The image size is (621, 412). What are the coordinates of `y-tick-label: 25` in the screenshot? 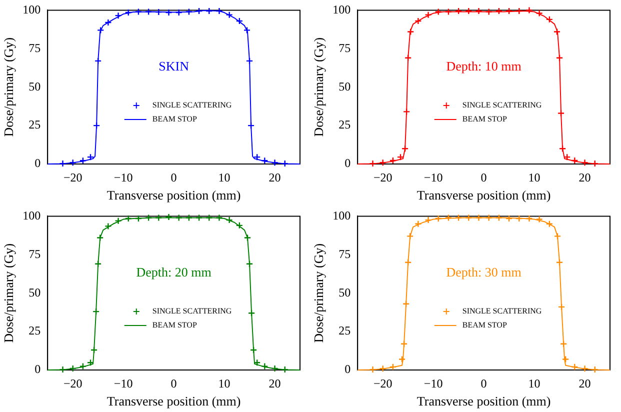 It's located at (344, 331).